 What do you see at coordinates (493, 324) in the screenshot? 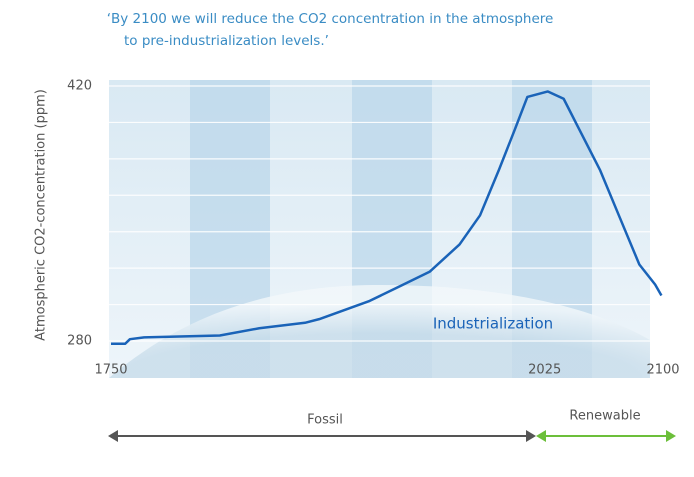
I see `annotation: Industrialization` at bounding box center [493, 324].